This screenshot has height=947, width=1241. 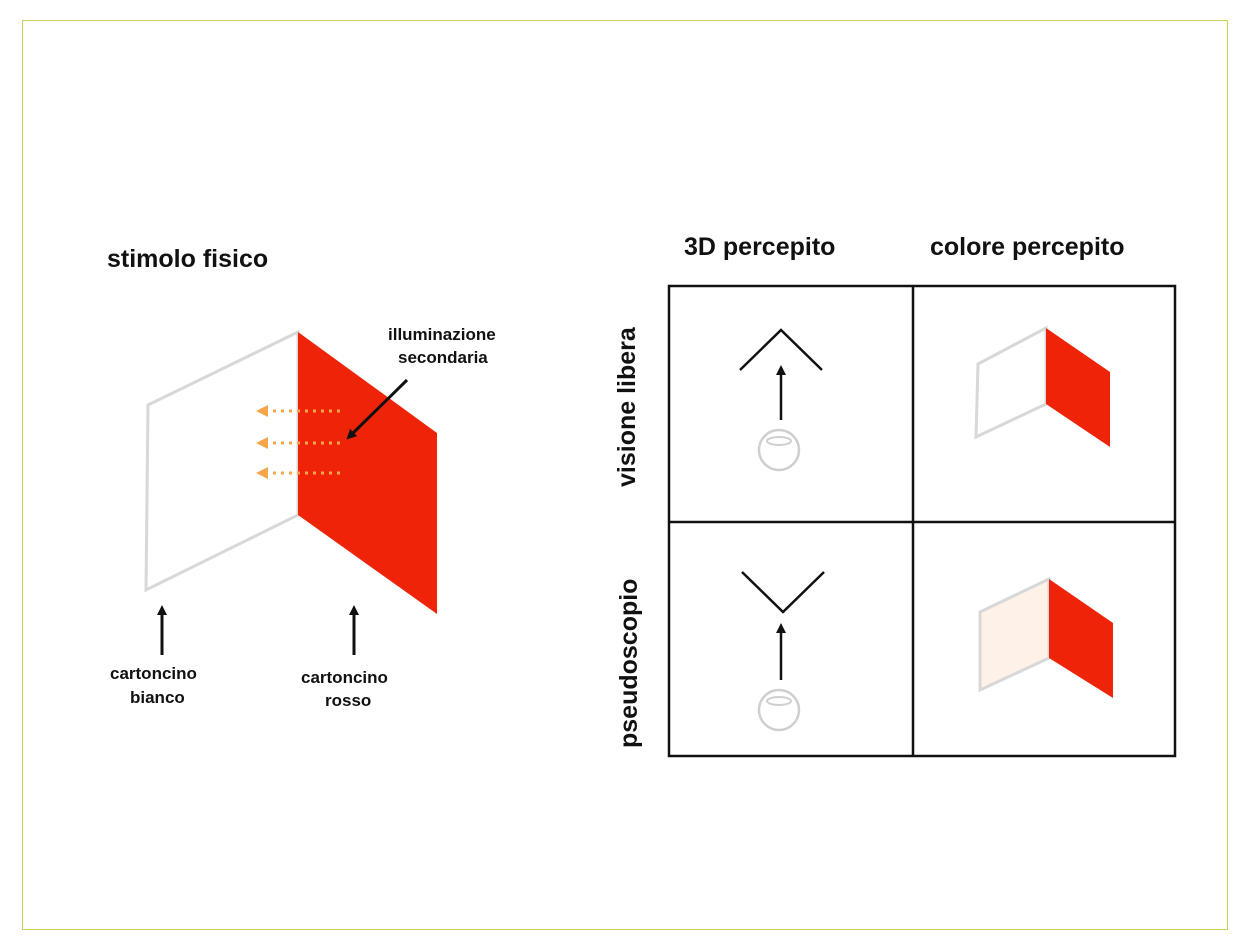 I want to click on secondary-light-arrows, so click(x=298, y=442).